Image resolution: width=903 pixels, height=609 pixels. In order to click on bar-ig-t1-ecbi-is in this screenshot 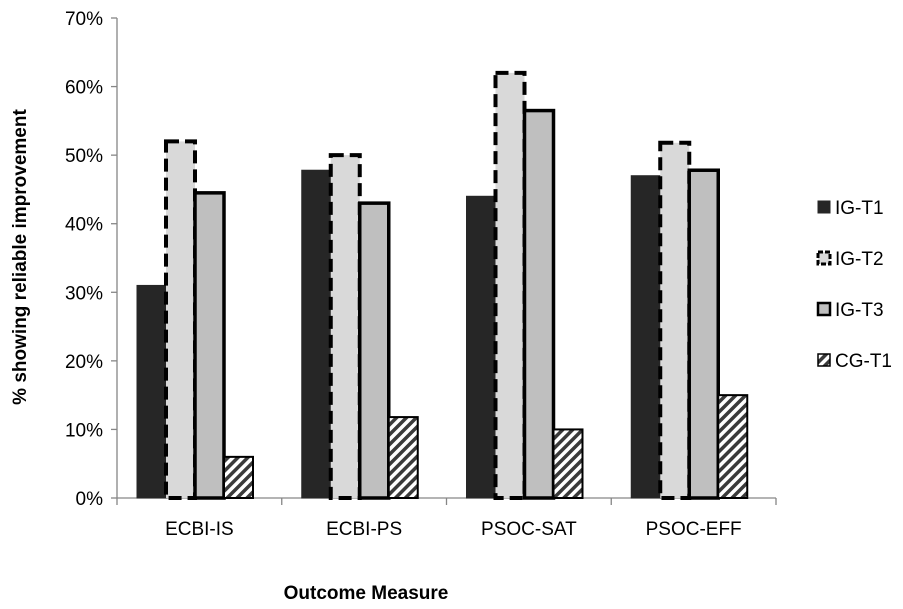, I will do `click(151, 391)`.